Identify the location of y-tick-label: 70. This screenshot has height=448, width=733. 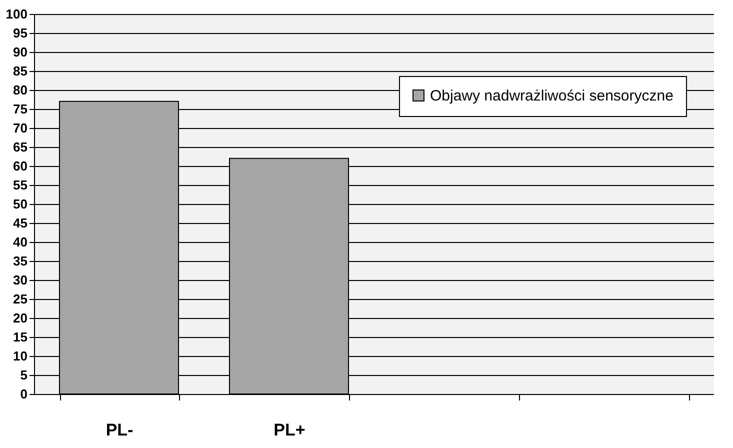
(20, 128).